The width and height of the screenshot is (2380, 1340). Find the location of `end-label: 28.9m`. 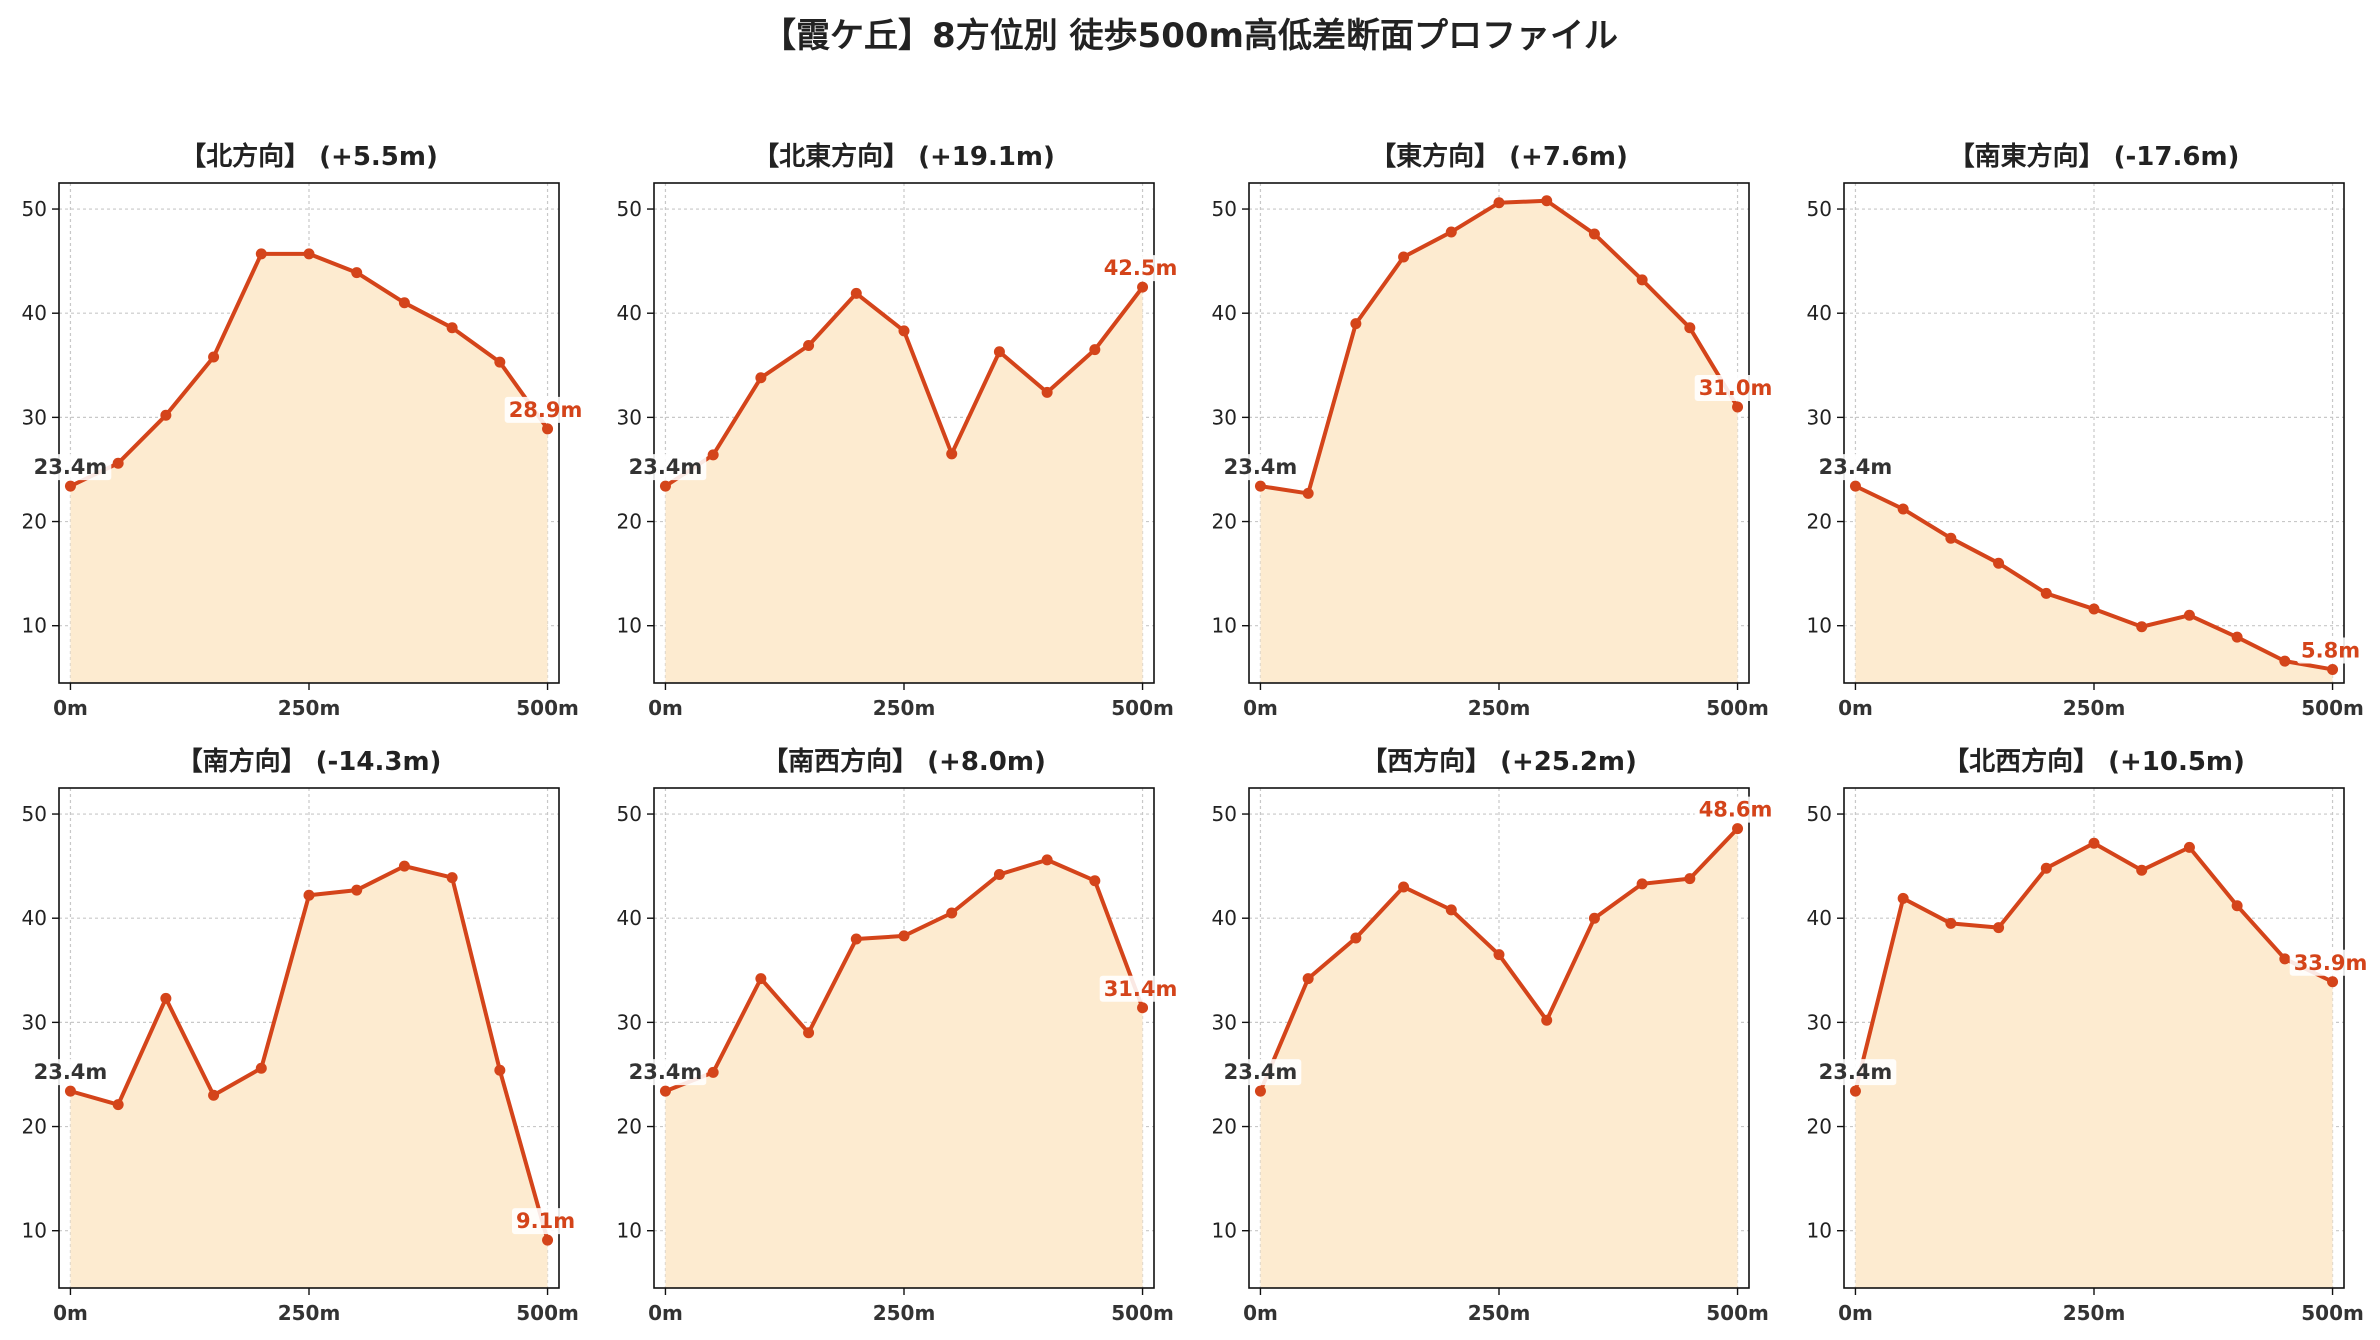

end-label: 28.9m is located at coordinates (546, 410).